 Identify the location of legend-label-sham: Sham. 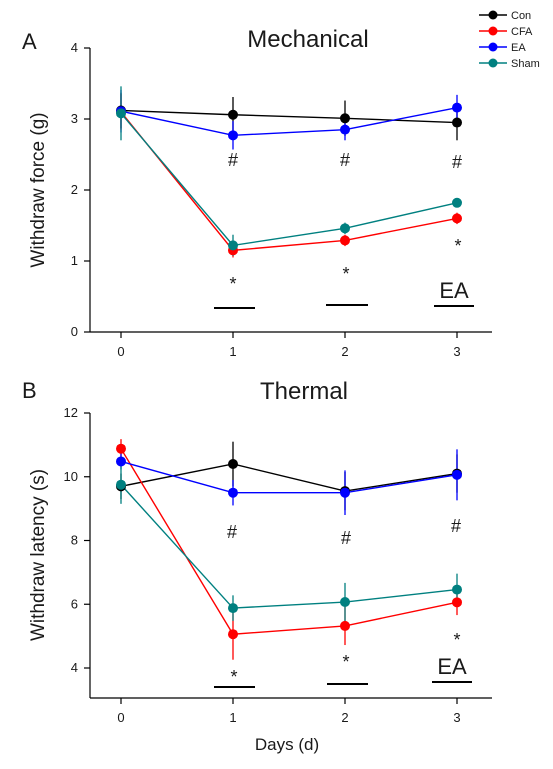
(525, 64).